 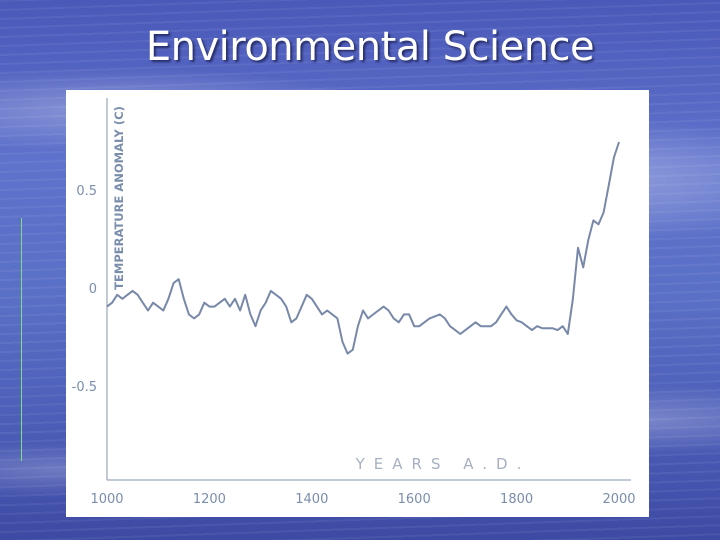 What do you see at coordinates (93, 289) in the screenshot?
I see `y-tick-label: 0` at bounding box center [93, 289].